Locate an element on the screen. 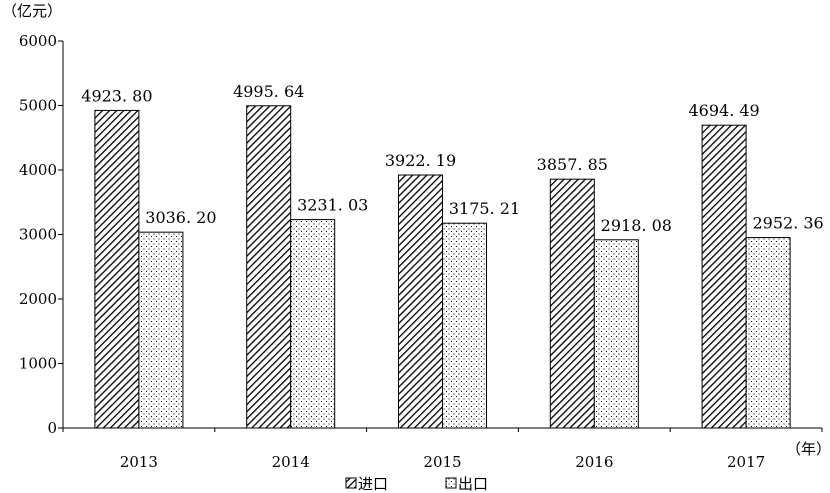  legend-swatch-import is located at coordinates (351, 483).